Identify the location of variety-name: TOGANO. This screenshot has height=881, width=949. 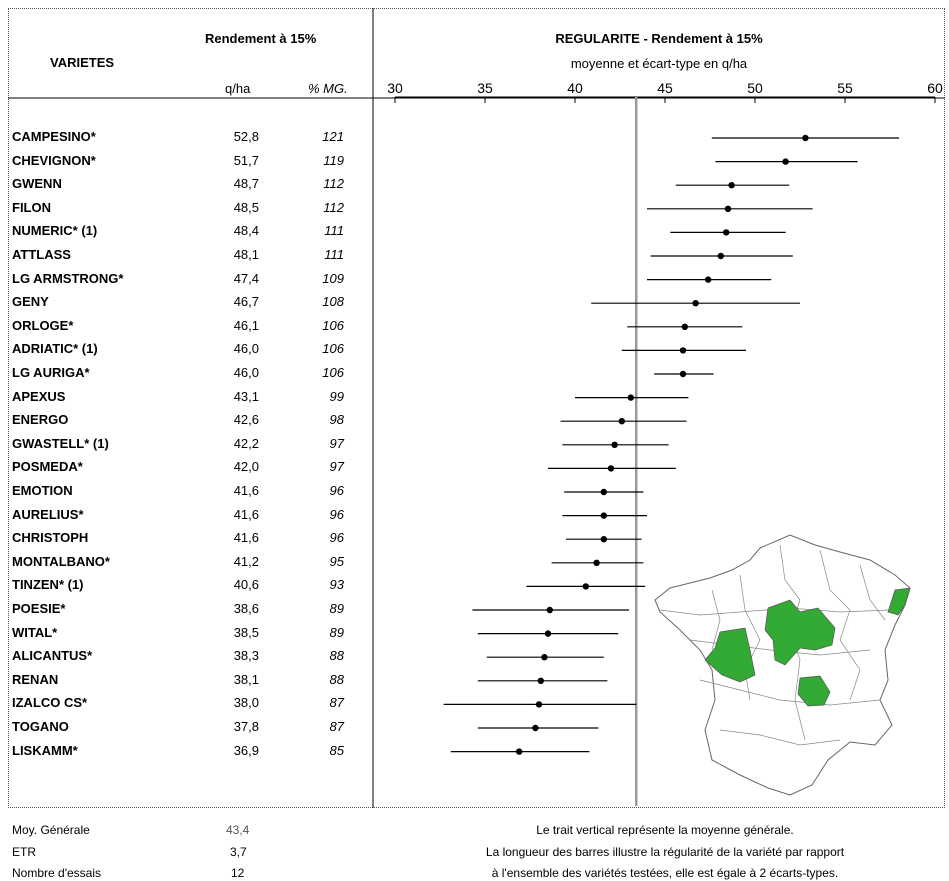
(40, 726).